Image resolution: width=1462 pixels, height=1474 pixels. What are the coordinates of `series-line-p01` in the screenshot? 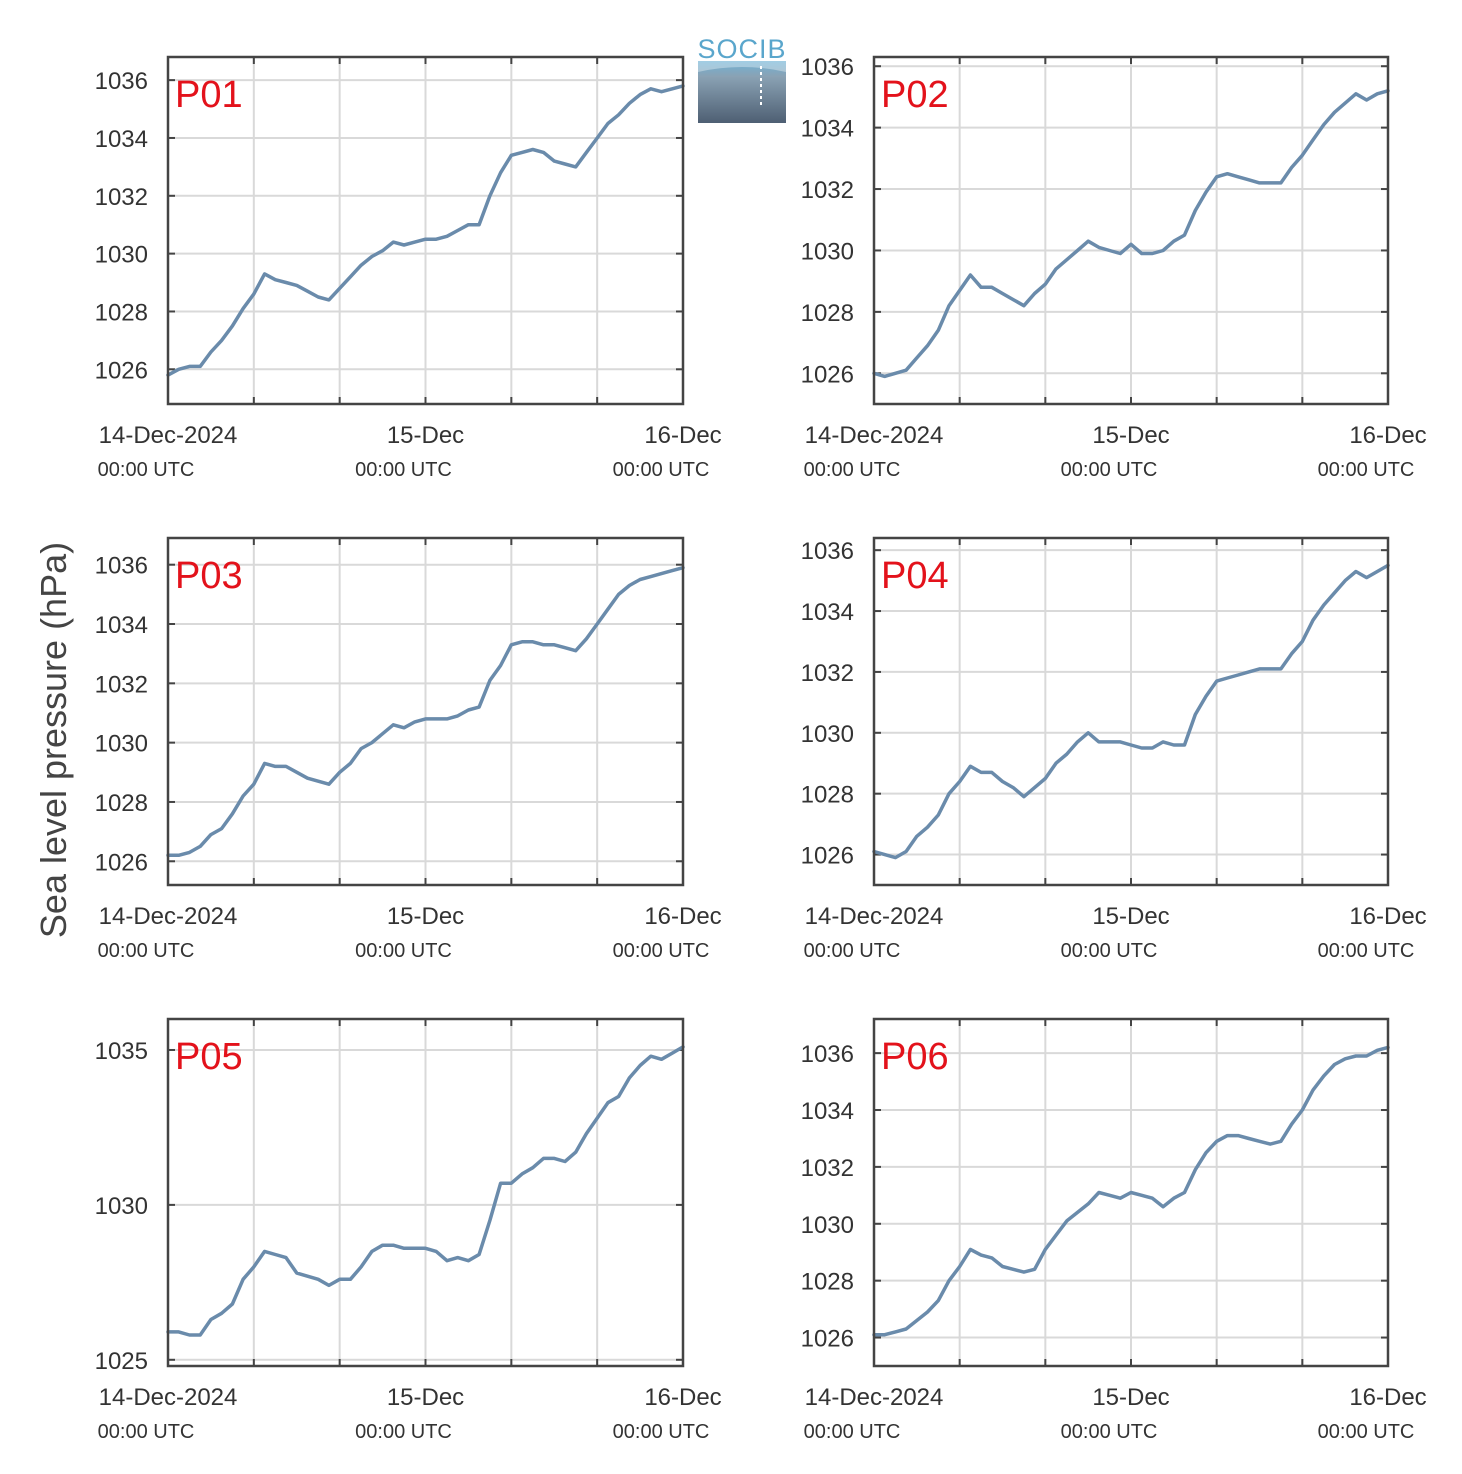 It's located at (425, 230).